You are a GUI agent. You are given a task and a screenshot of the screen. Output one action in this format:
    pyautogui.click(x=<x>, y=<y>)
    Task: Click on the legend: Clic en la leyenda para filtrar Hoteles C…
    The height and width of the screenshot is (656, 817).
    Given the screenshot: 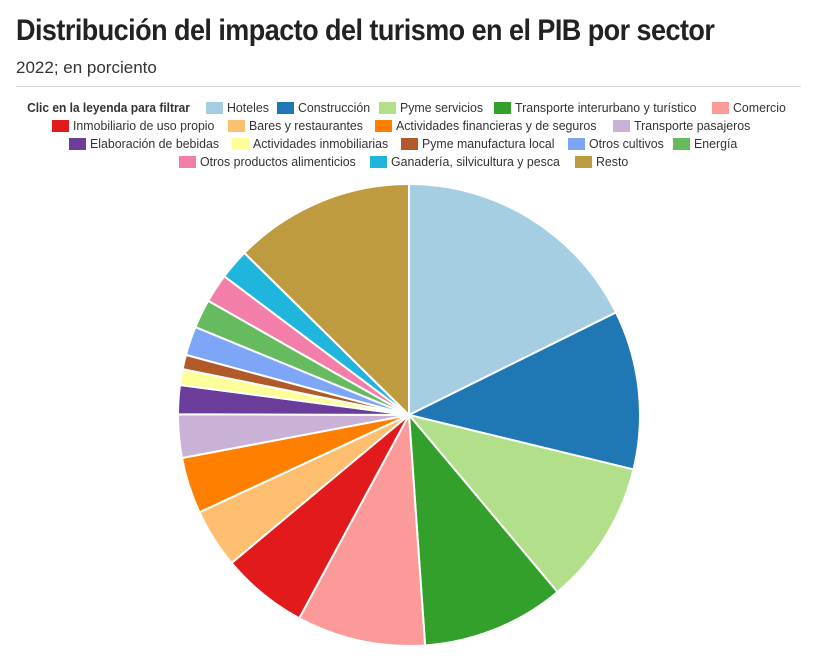 What is the action you would take?
    pyautogui.click(x=407, y=134)
    